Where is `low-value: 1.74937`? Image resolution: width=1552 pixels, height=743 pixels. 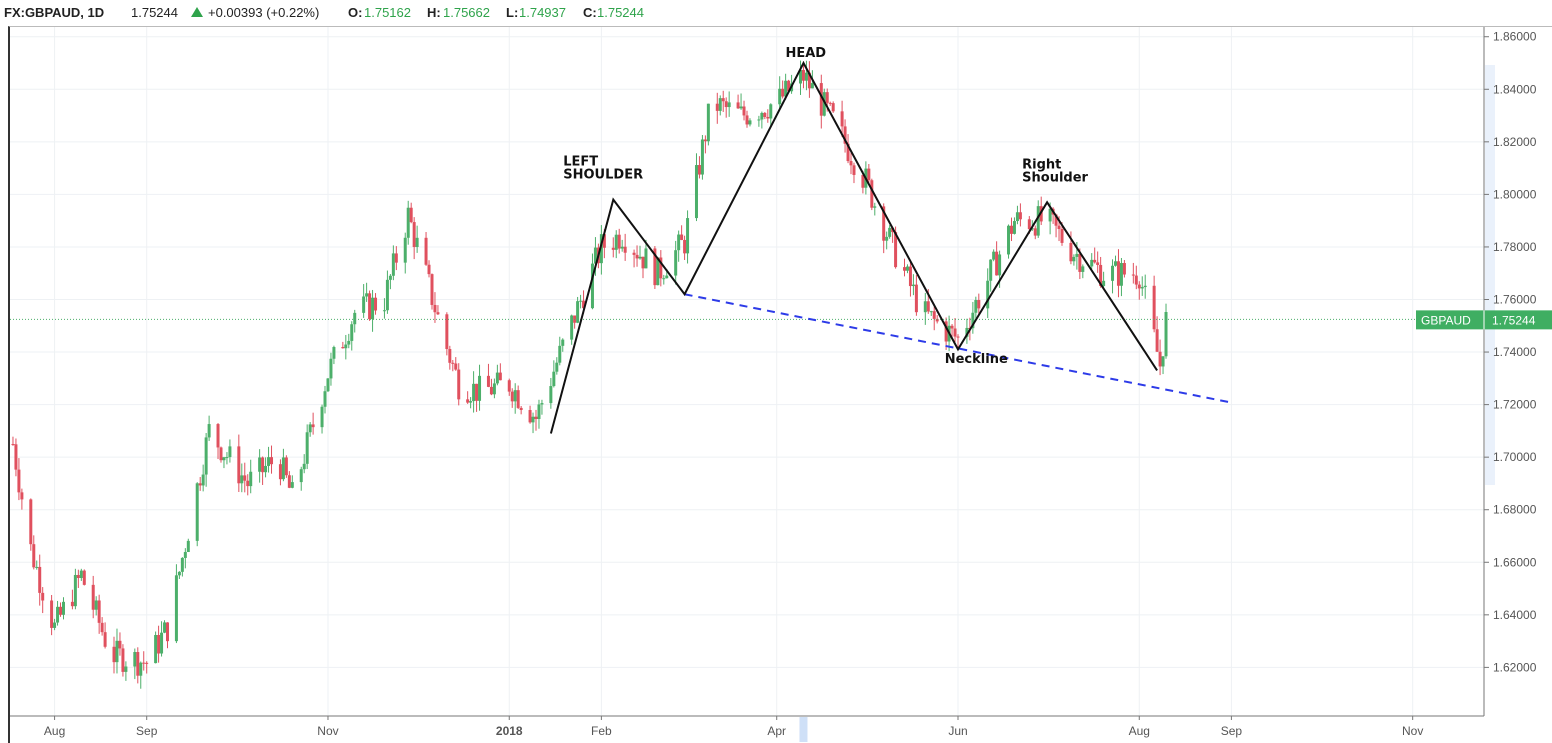
low-value: 1.74937 is located at coordinates (542, 12).